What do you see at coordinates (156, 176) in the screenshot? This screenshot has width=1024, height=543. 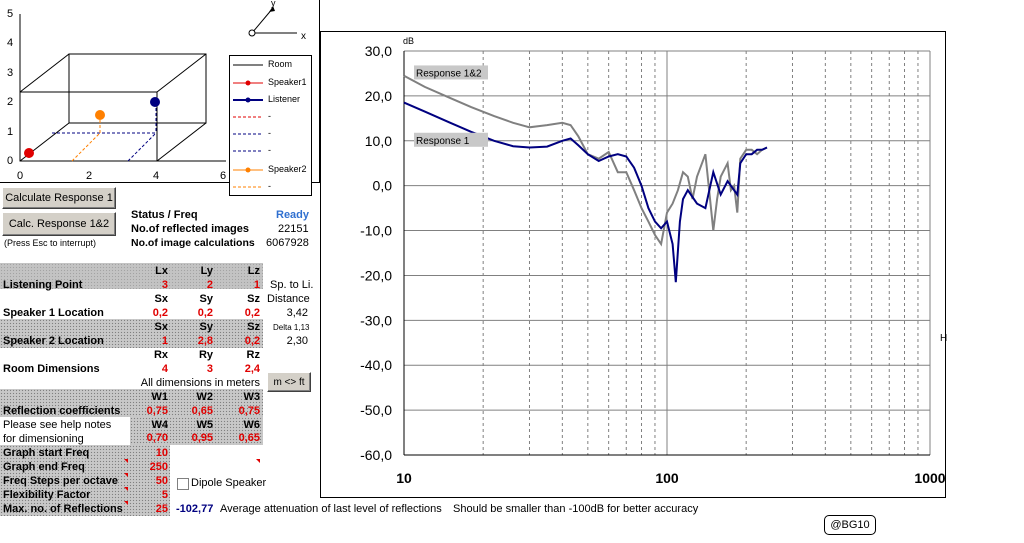 I see `x-tick: 4` at bounding box center [156, 176].